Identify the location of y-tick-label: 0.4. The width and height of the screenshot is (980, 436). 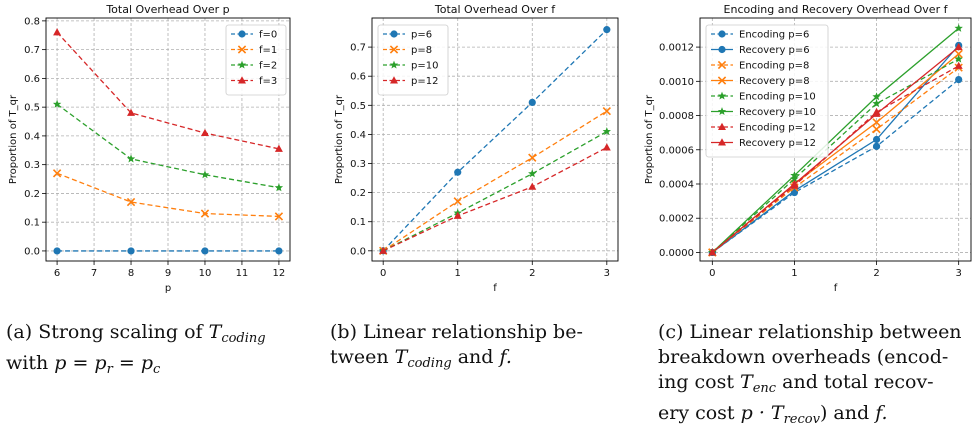
(358, 135).